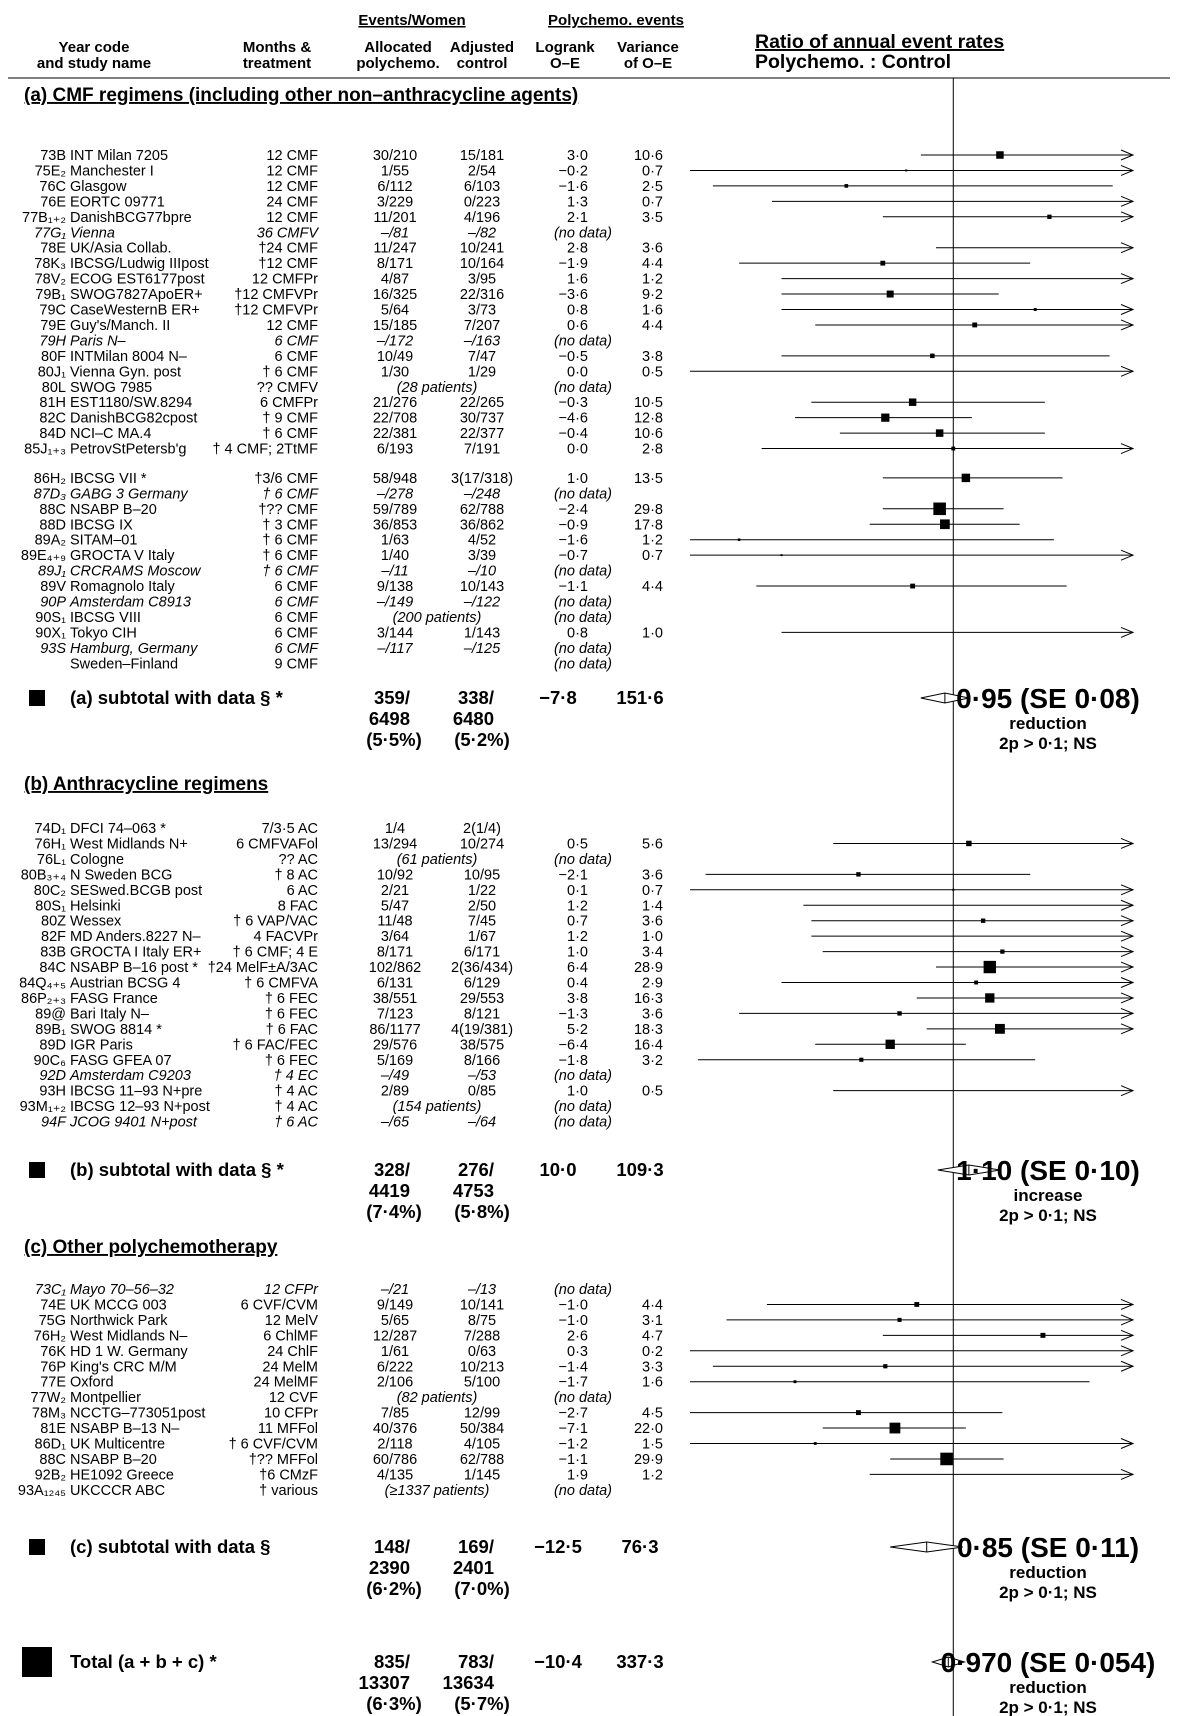 The image size is (1178, 1716). I want to click on subtotal-control: 2401, so click(473, 1567).